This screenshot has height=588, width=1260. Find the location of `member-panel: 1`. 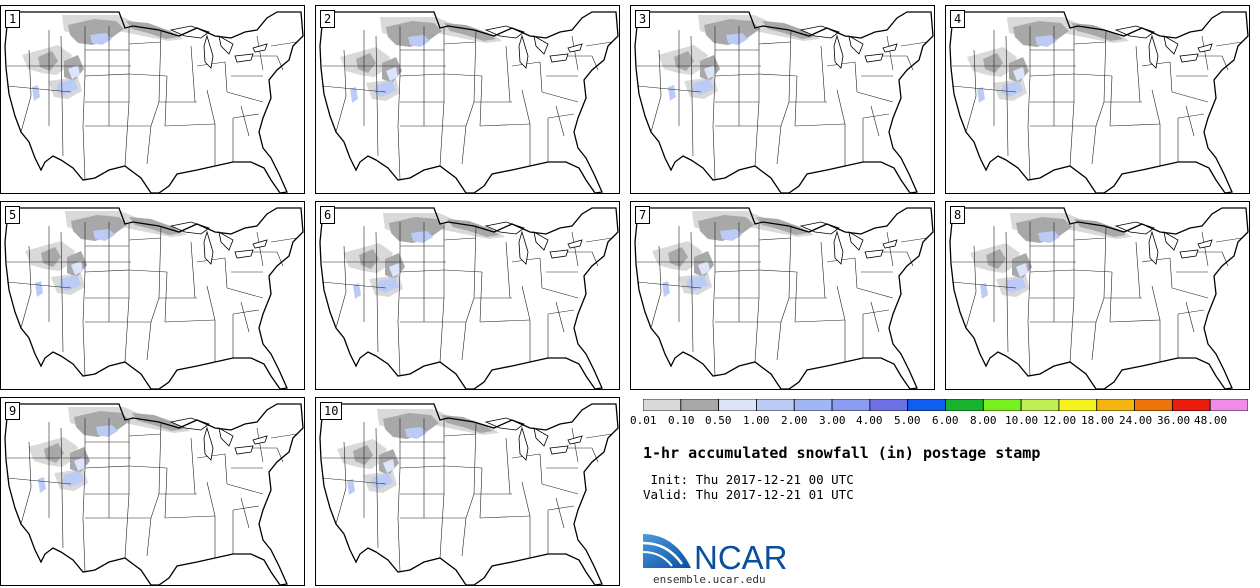

member-panel: 1 is located at coordinates (152, 99).